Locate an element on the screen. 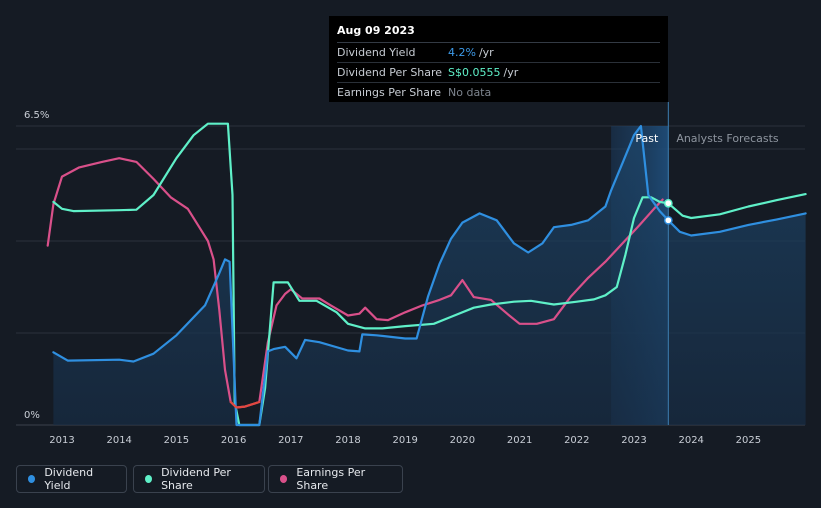  x-tick-label: 2020 is located at coordinates (462, 440).